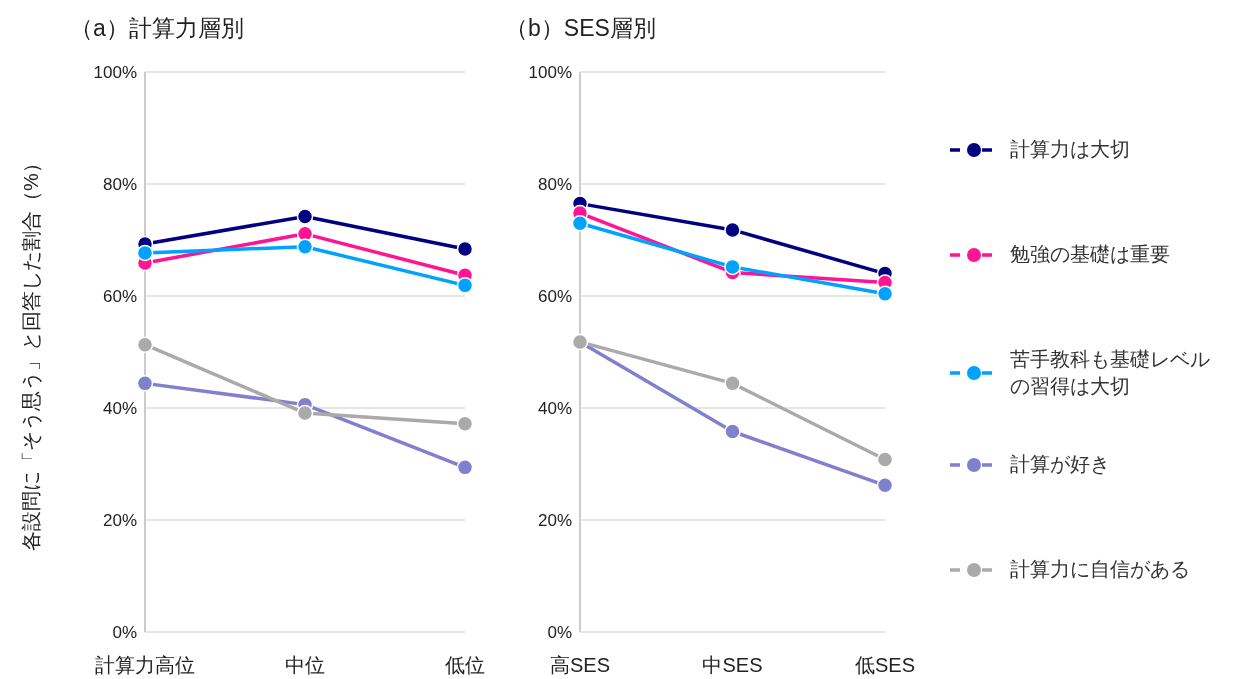 Image resolution: width=1235 pixels, height=679 pixels. Describe the element at coordinates (157, 28) in the screenshot. I see `chart-title: （a）計算力層別` at that location.